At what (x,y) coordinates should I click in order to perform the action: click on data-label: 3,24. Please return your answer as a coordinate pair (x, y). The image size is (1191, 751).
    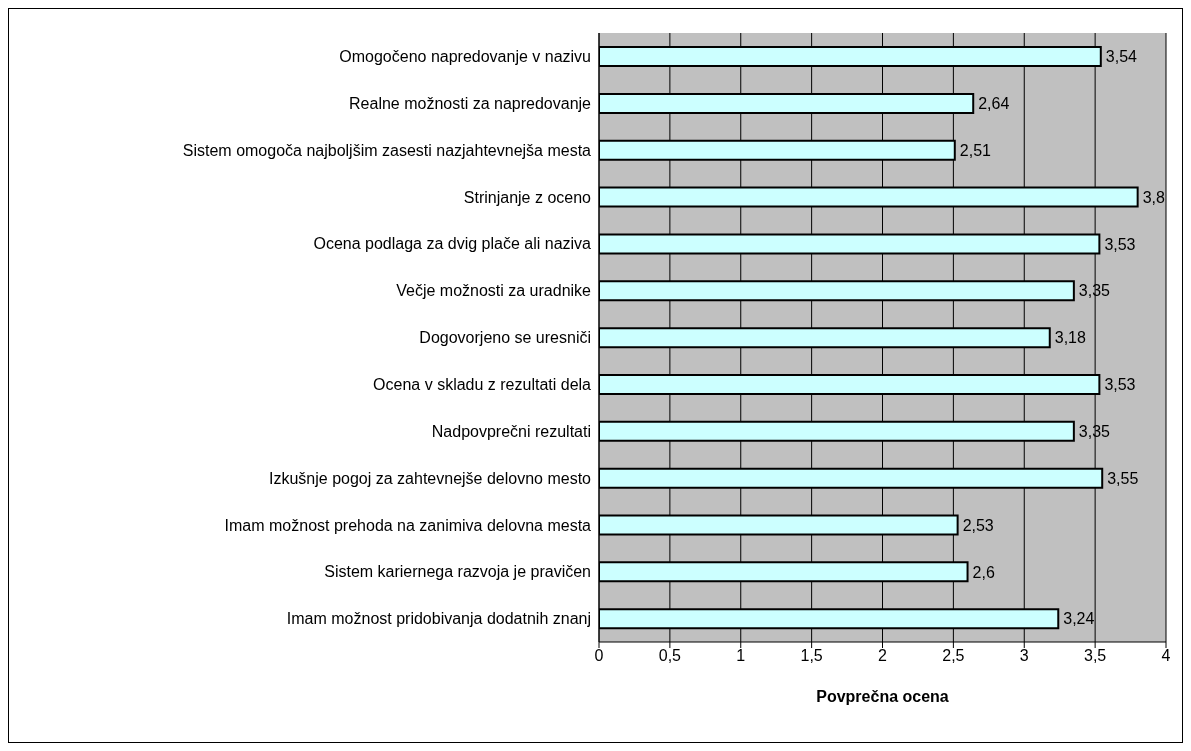
    Looking at the image, I should click on (1079, 619).